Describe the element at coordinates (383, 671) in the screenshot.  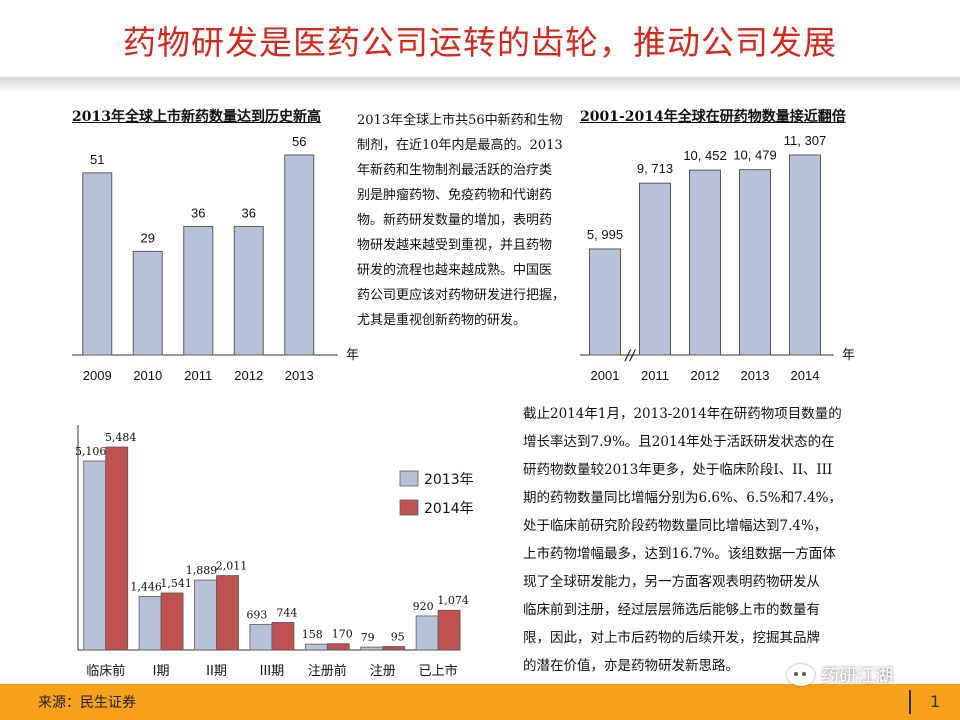
I see `x-tick-label: 注册` at that location.